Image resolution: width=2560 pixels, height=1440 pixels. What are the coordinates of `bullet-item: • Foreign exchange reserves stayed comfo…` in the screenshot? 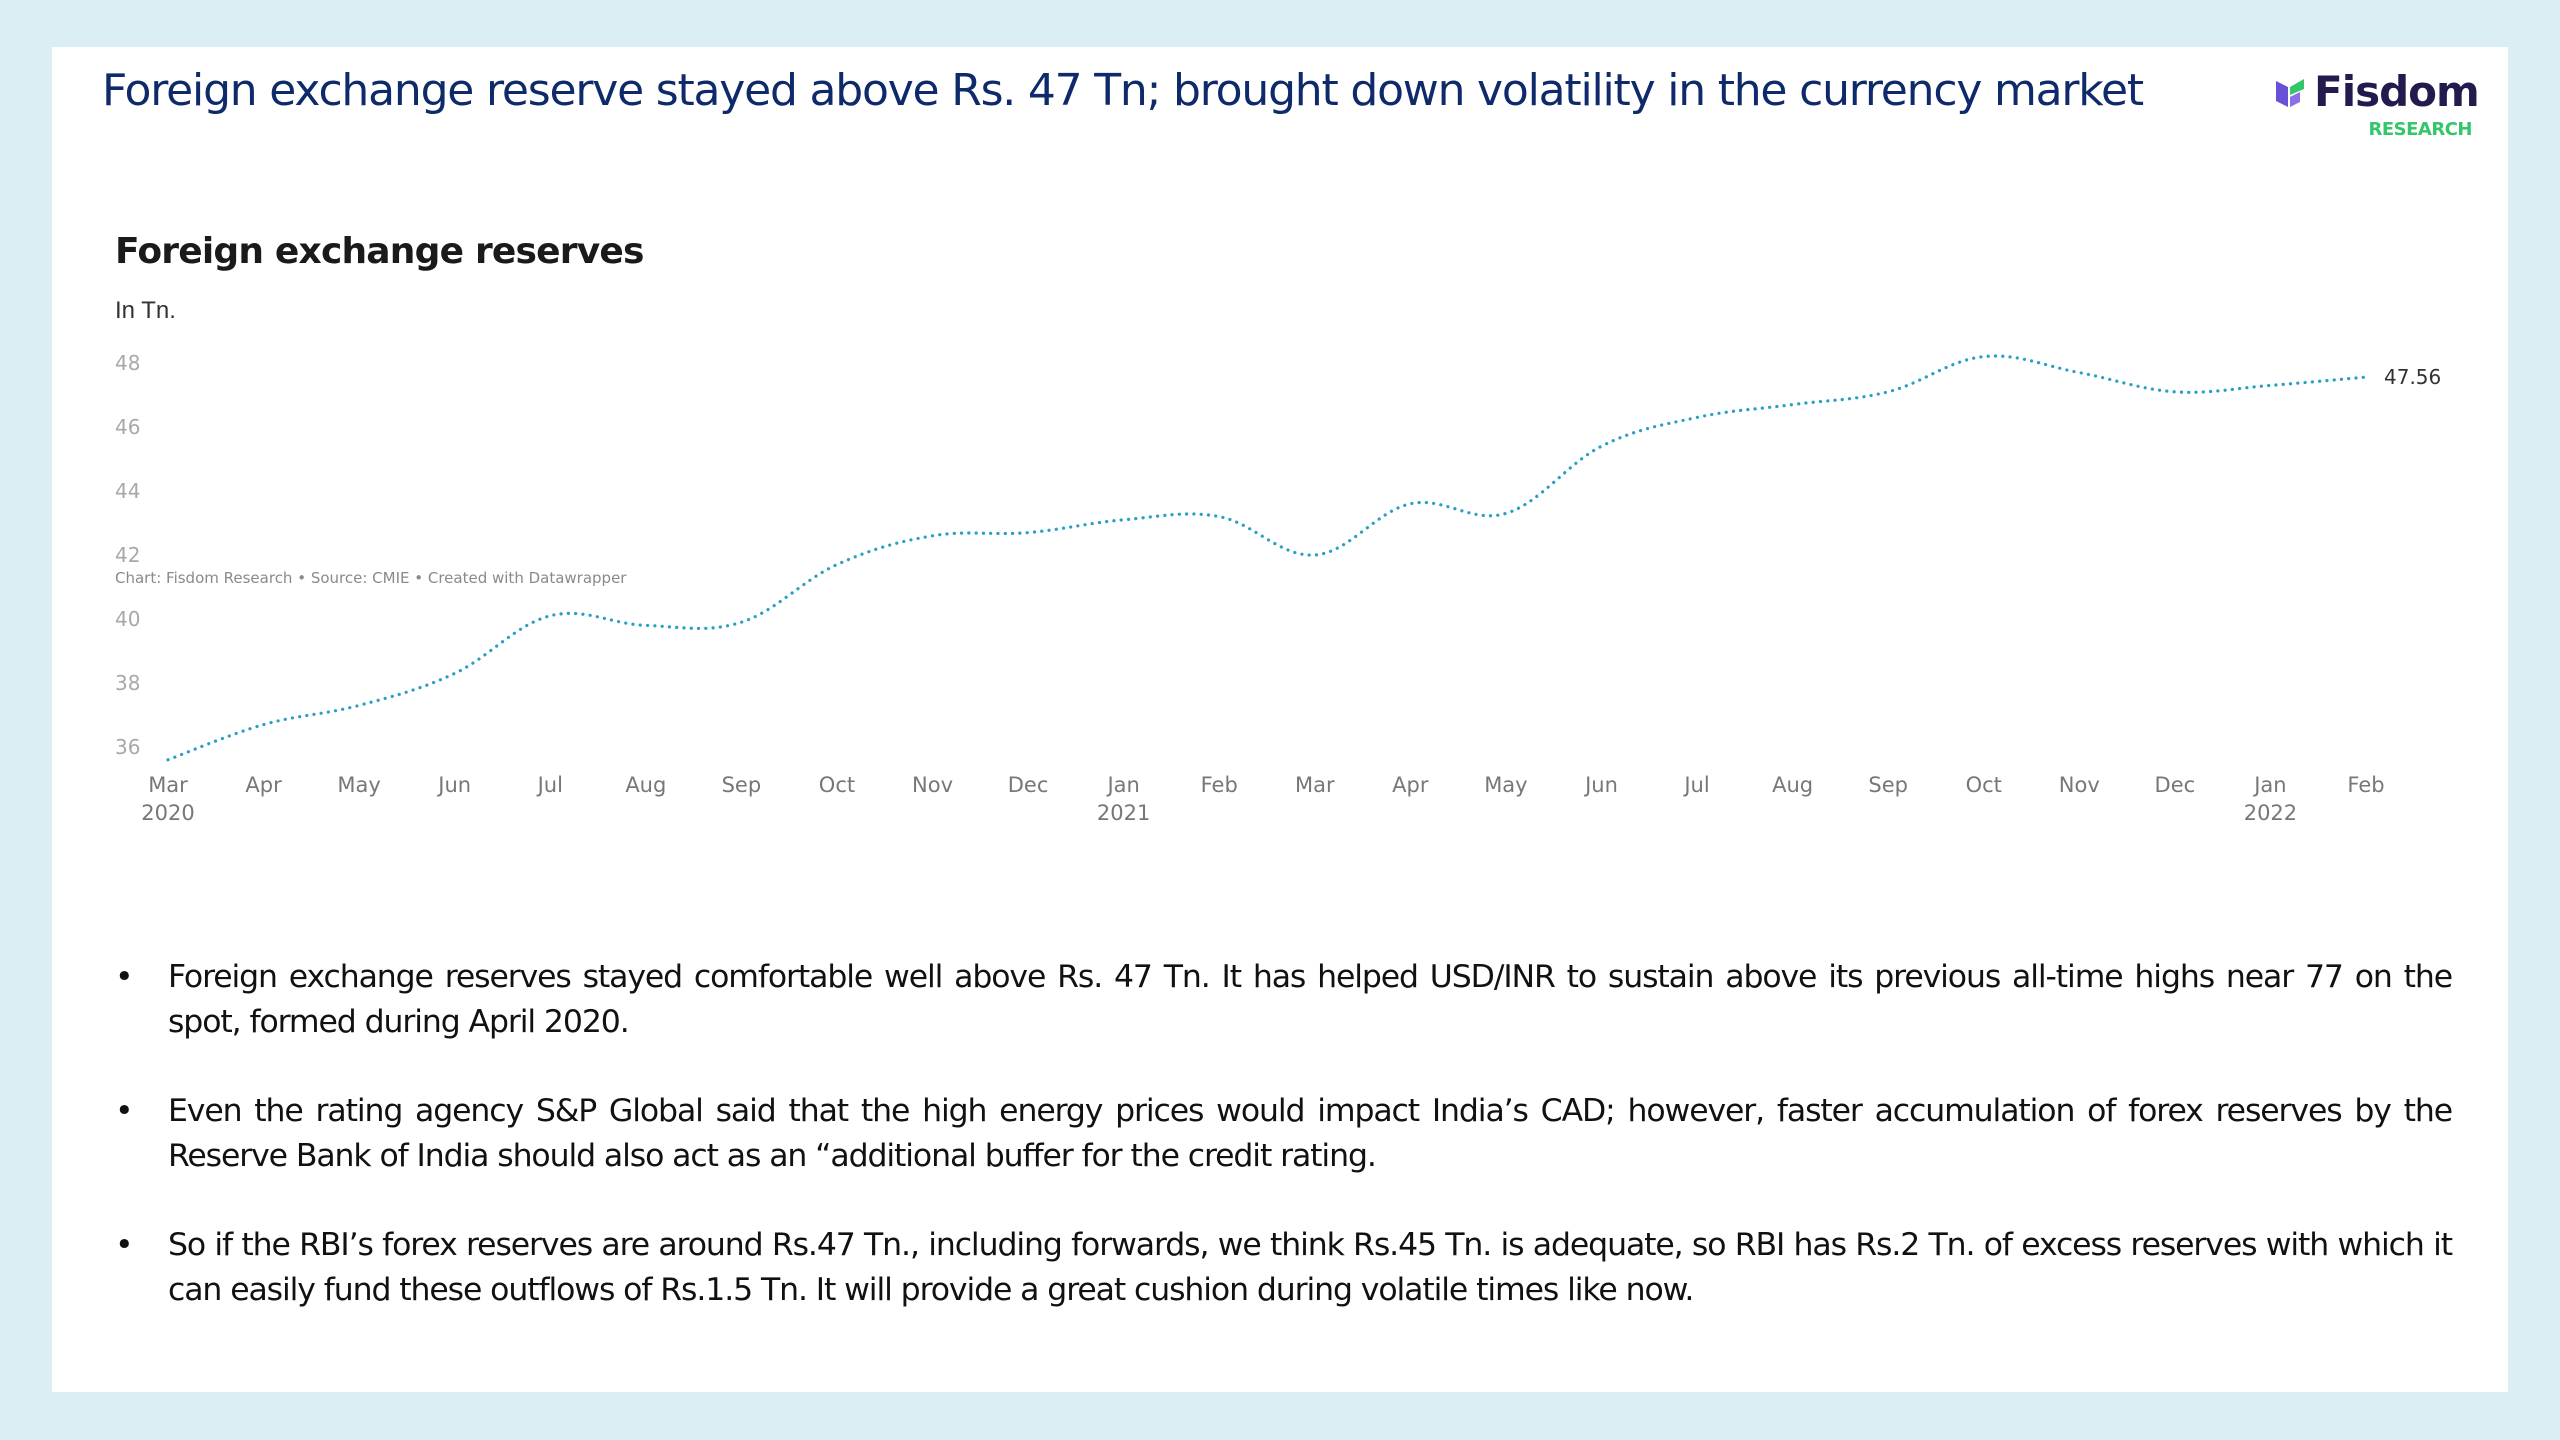 It's located at (1280, 1000).